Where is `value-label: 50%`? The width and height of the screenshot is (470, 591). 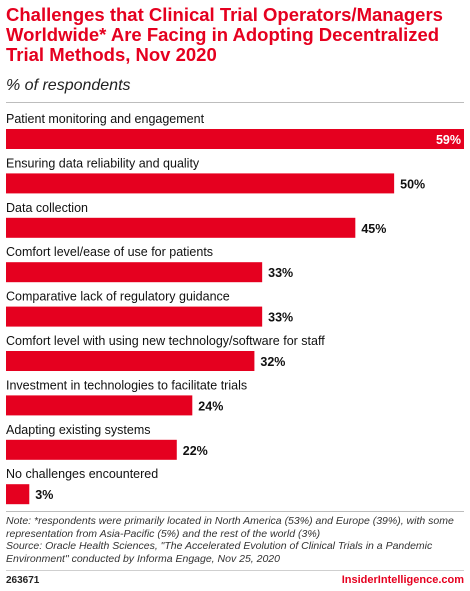
value-label: 50% is located at coordinates (412, 184).